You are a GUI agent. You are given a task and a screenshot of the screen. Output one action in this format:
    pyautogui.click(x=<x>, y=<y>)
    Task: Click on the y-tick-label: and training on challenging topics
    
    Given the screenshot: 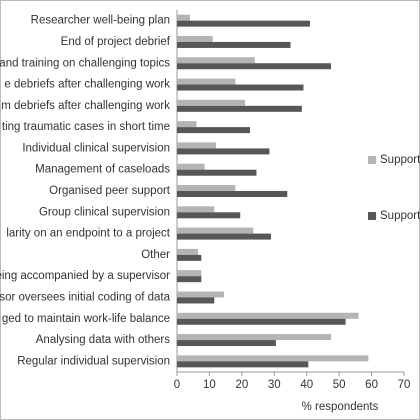 What is the action you would take?
    pyautogui.click(x=85, y=63)
    